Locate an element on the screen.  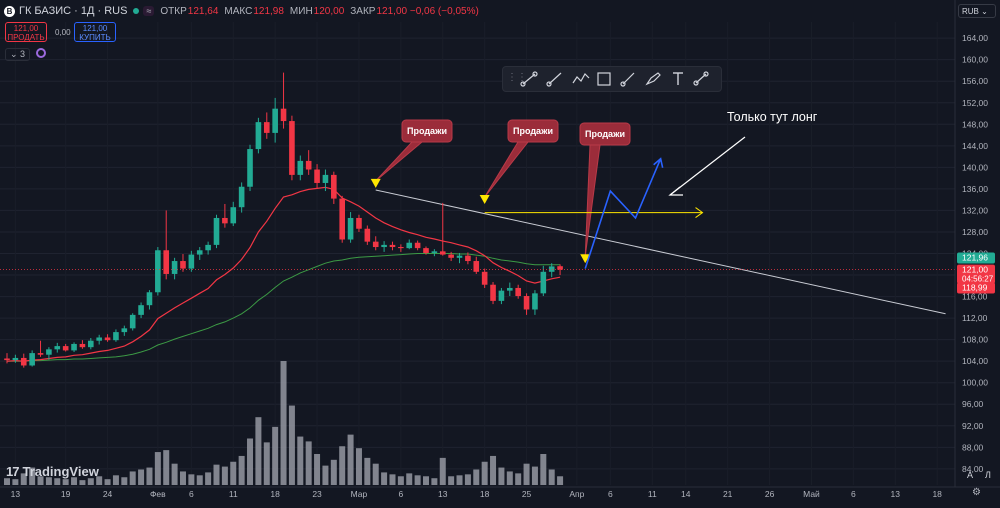
rectangle-icon is located at coordinates (604, 79).